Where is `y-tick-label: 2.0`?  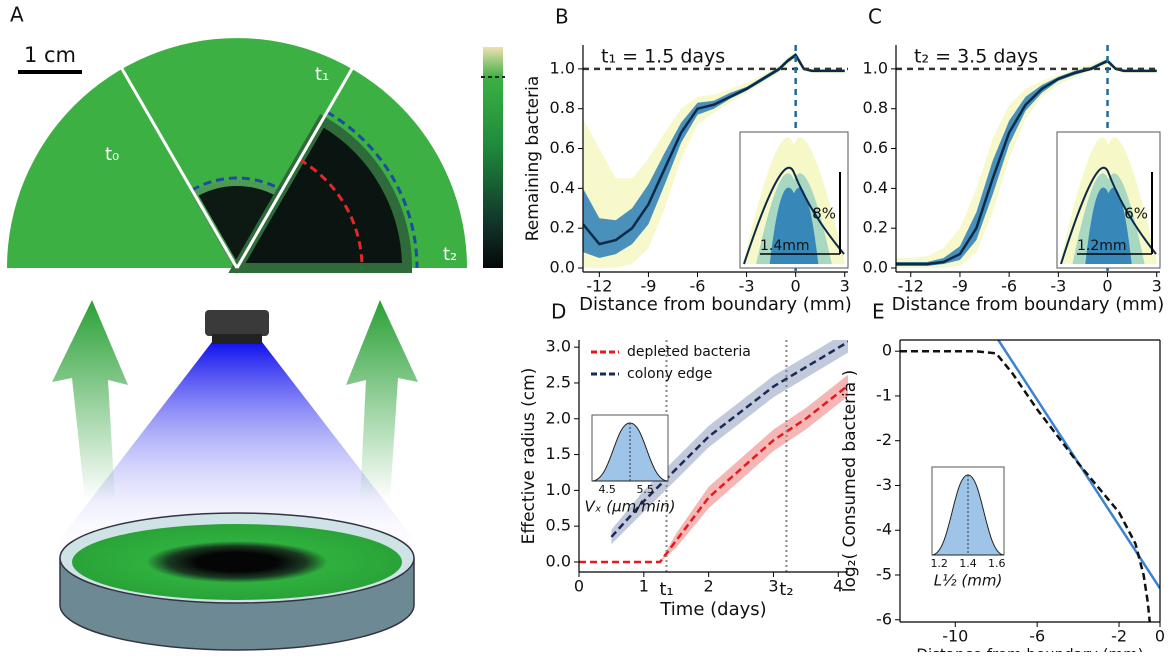
y-tick-label: 2.0 is located at coordinates (558, 417).